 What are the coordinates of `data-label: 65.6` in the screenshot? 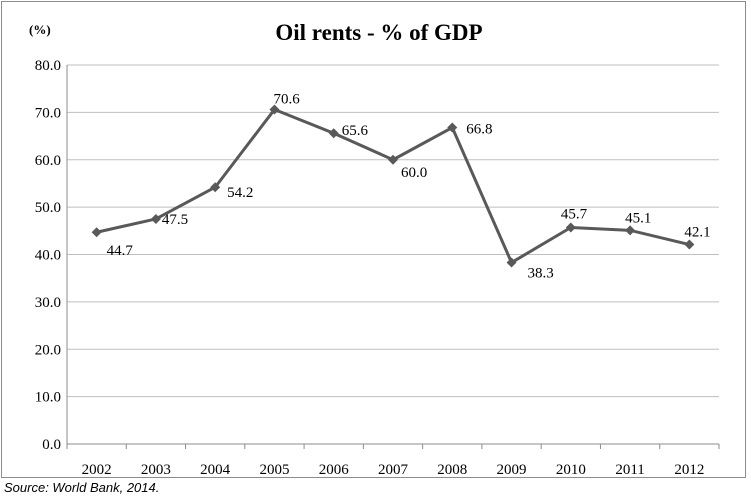 It's located at (355, 131).